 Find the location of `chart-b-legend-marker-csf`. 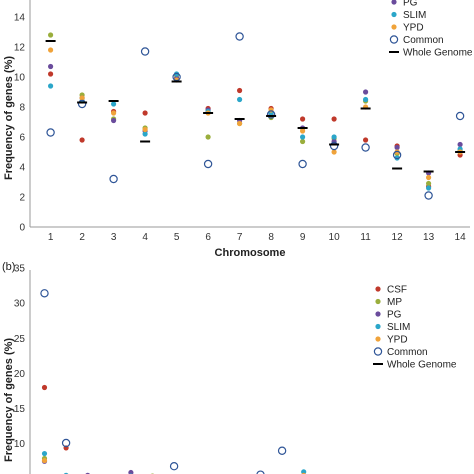

chart-b-legend-marker-csf is located at coordinates (378, 289).